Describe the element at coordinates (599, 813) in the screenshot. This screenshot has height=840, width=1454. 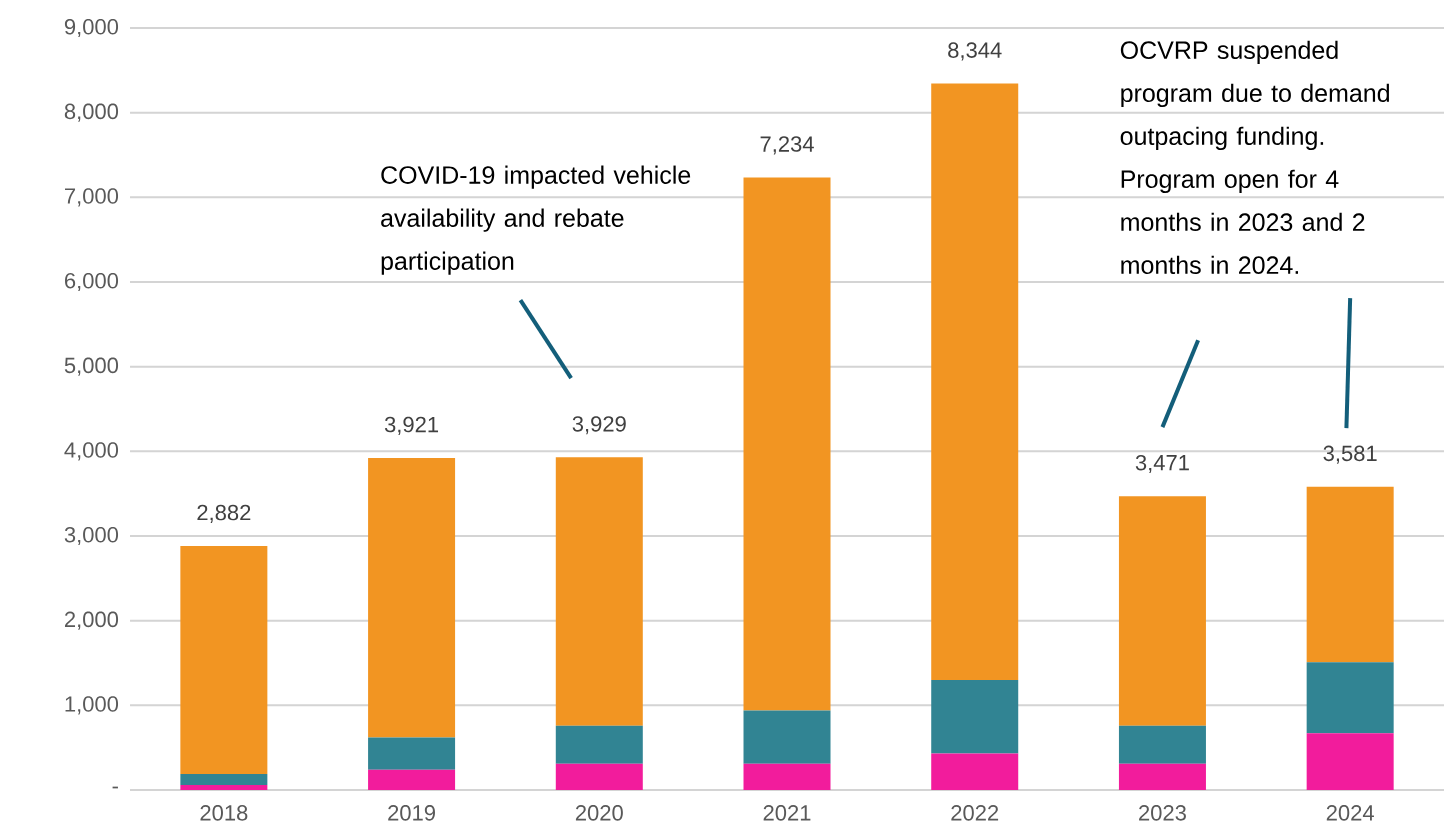
I see `x-tick-label: 2020` at that location.